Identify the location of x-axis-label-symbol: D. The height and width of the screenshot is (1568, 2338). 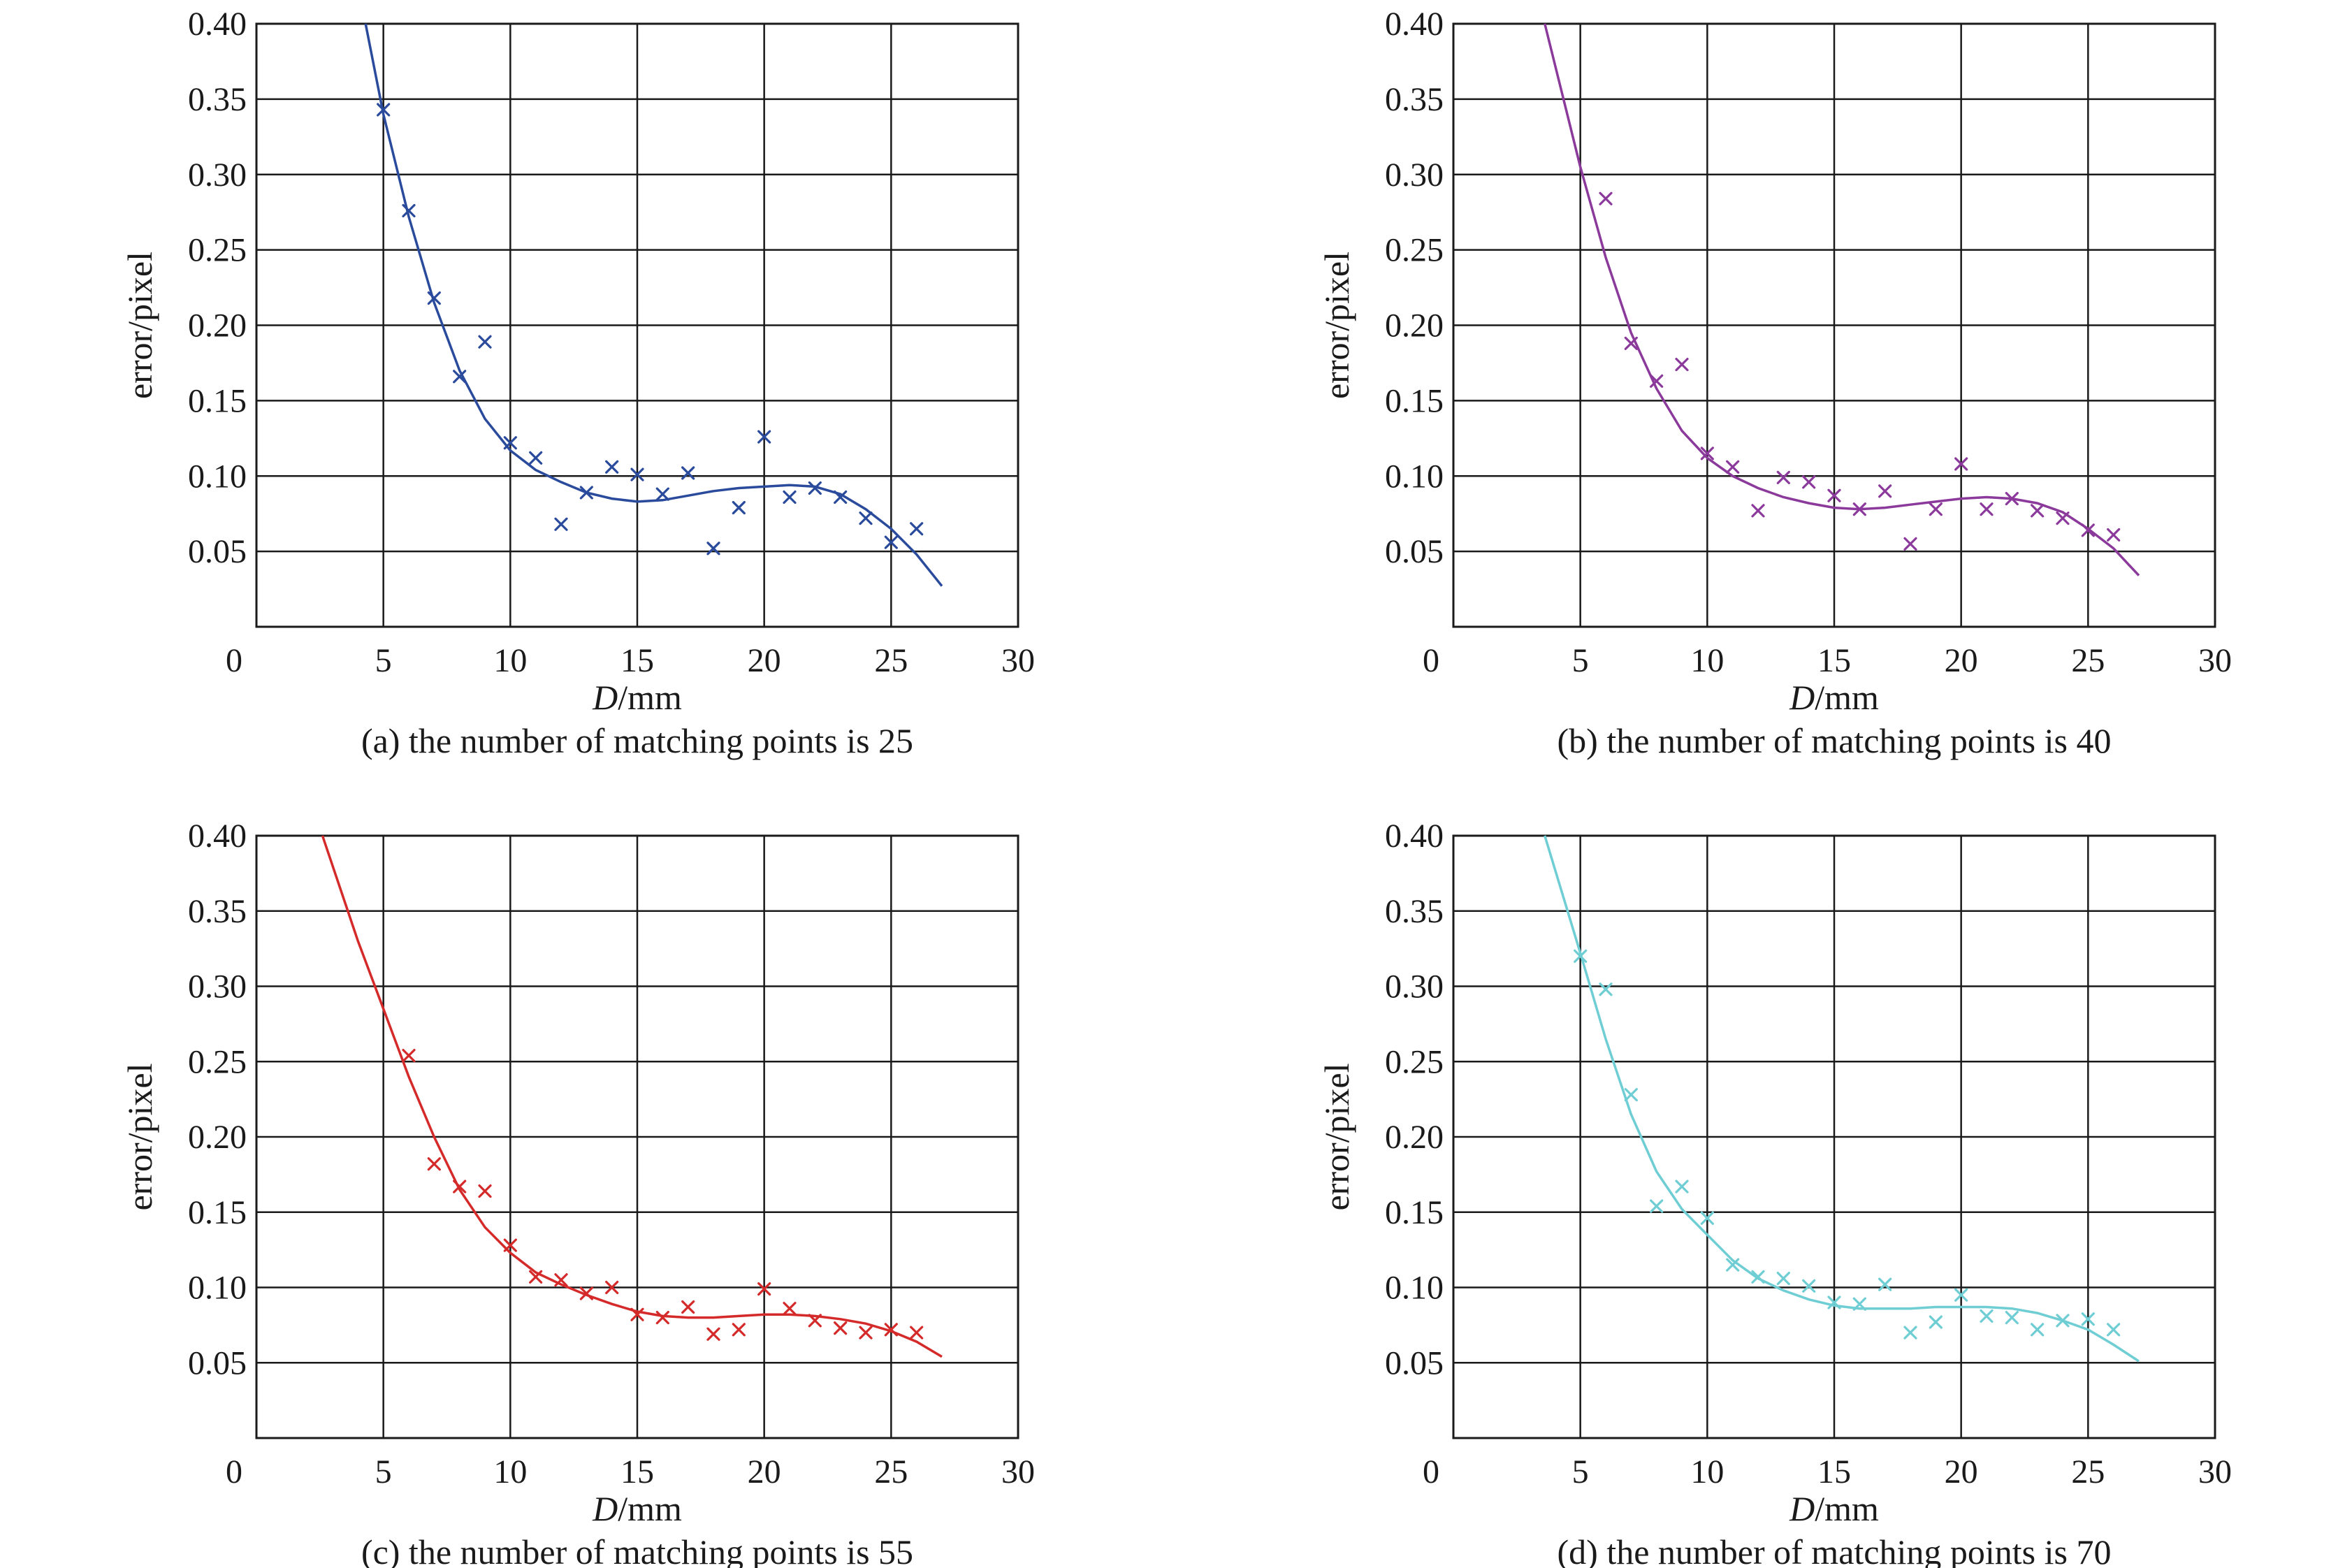
(1802, 1508).